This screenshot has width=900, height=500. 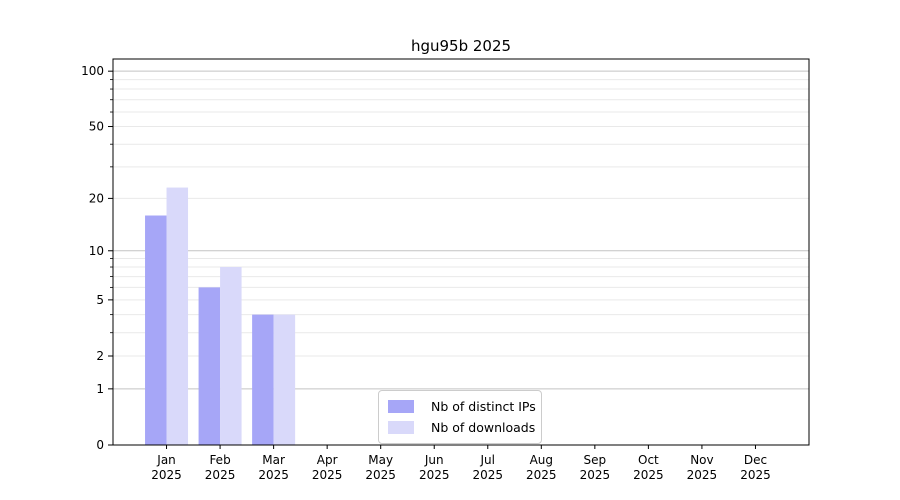 What do you see at coordinates (100, 445) in the screenshot?
I see `y-tick-label: 0` at bounding box center [100, 445].